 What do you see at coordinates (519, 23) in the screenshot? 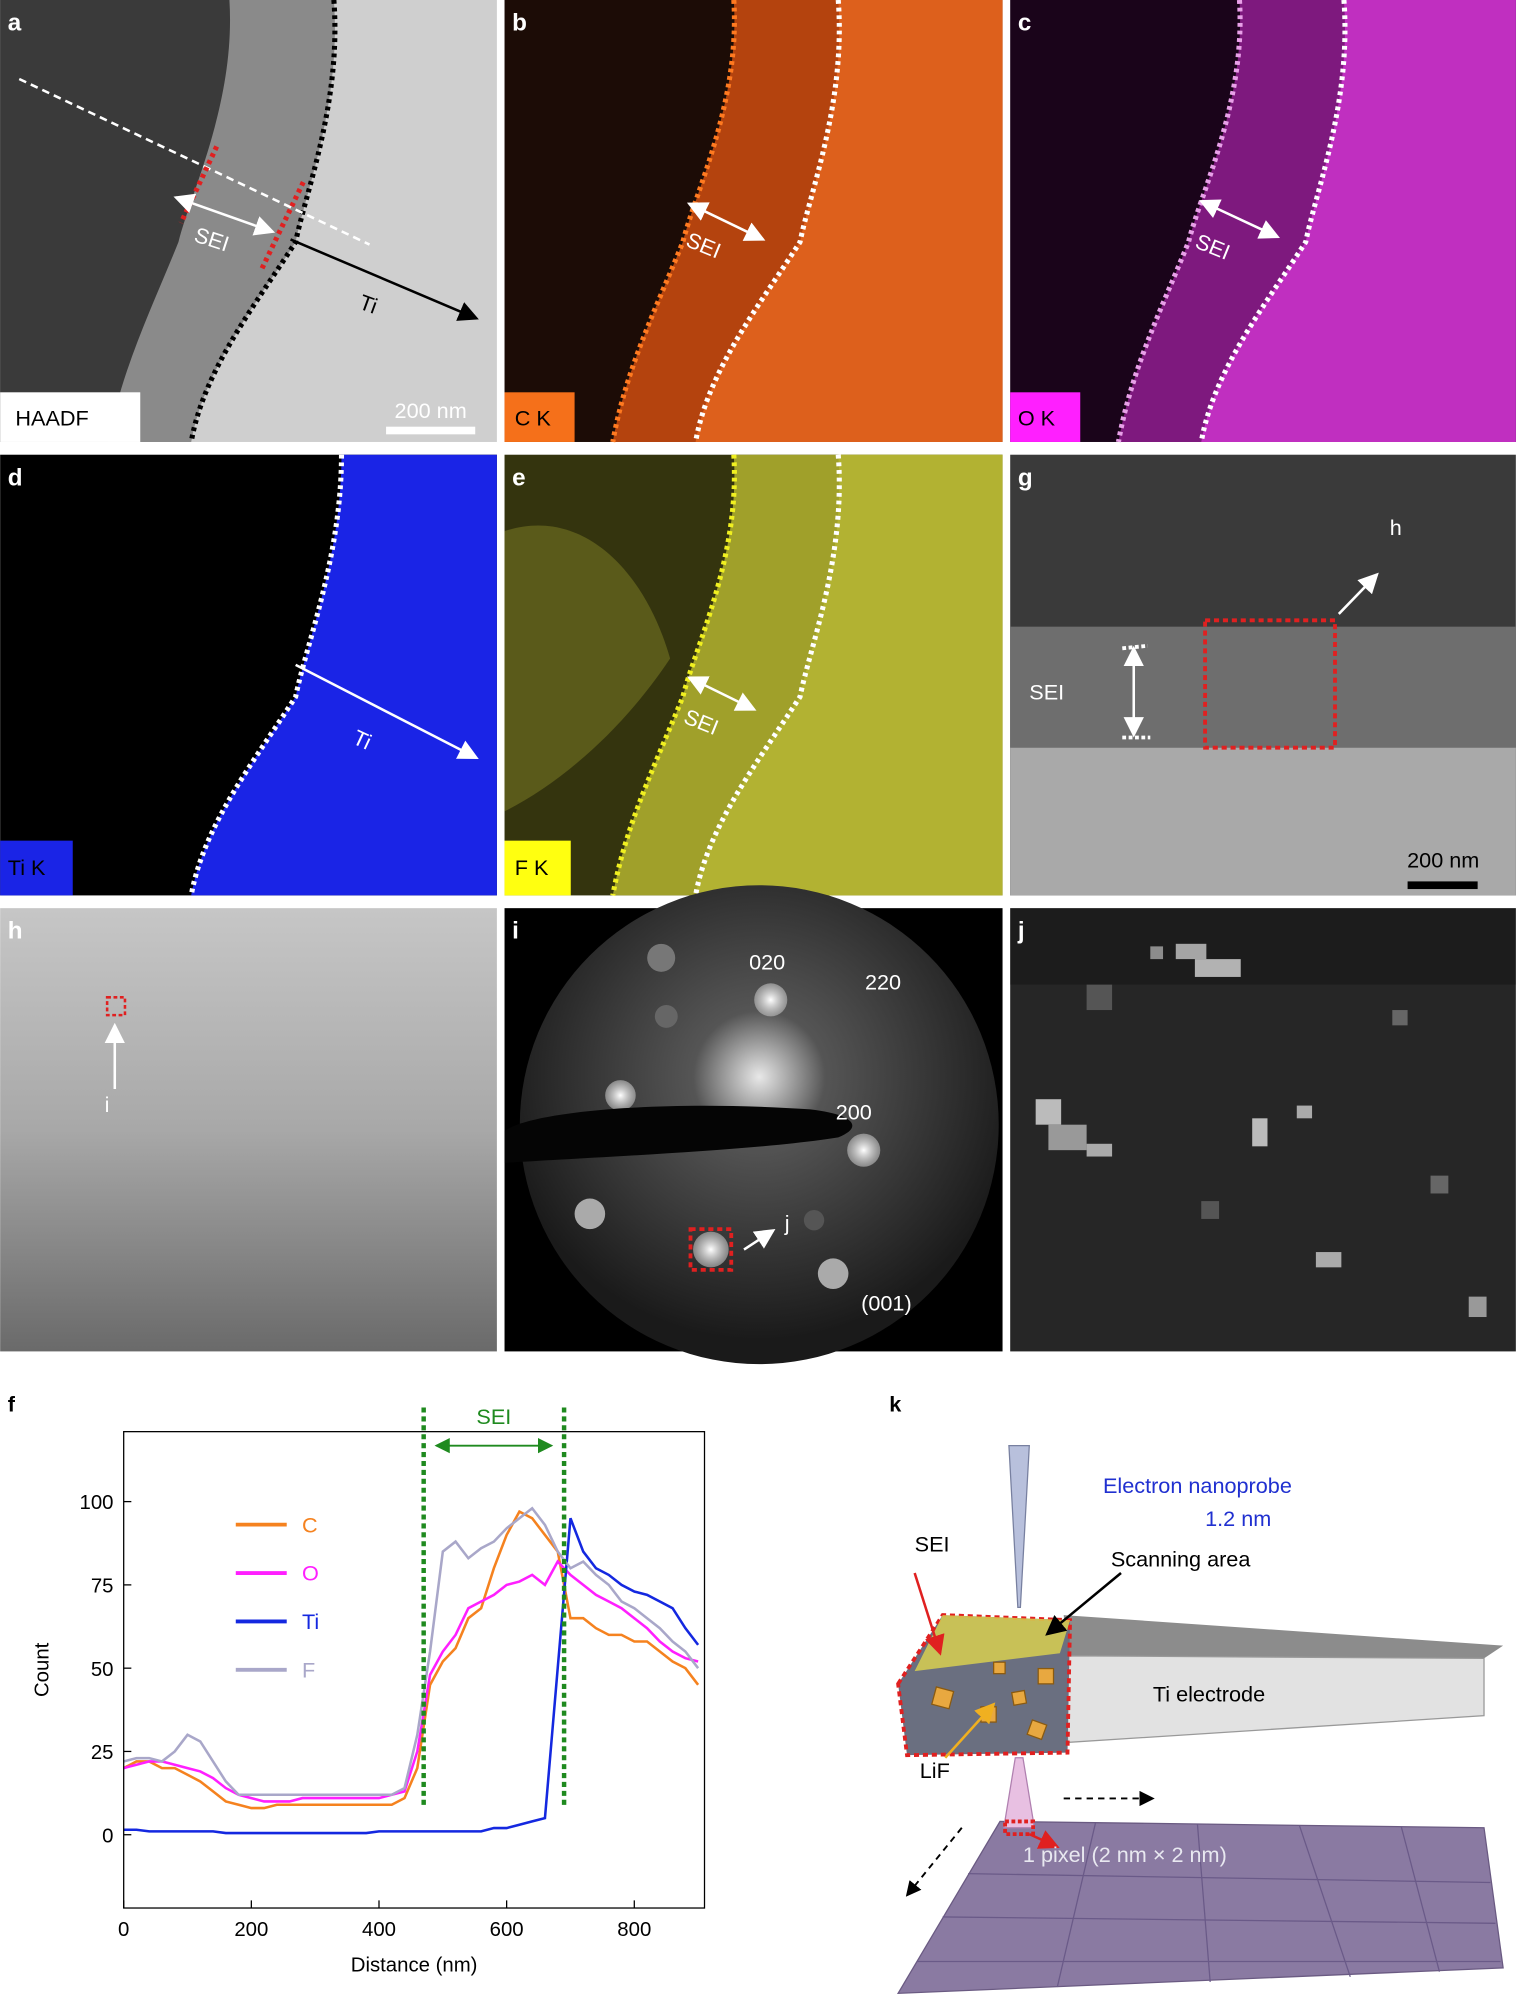
I see `panel-letter: b` at bounding box center [519, 23].